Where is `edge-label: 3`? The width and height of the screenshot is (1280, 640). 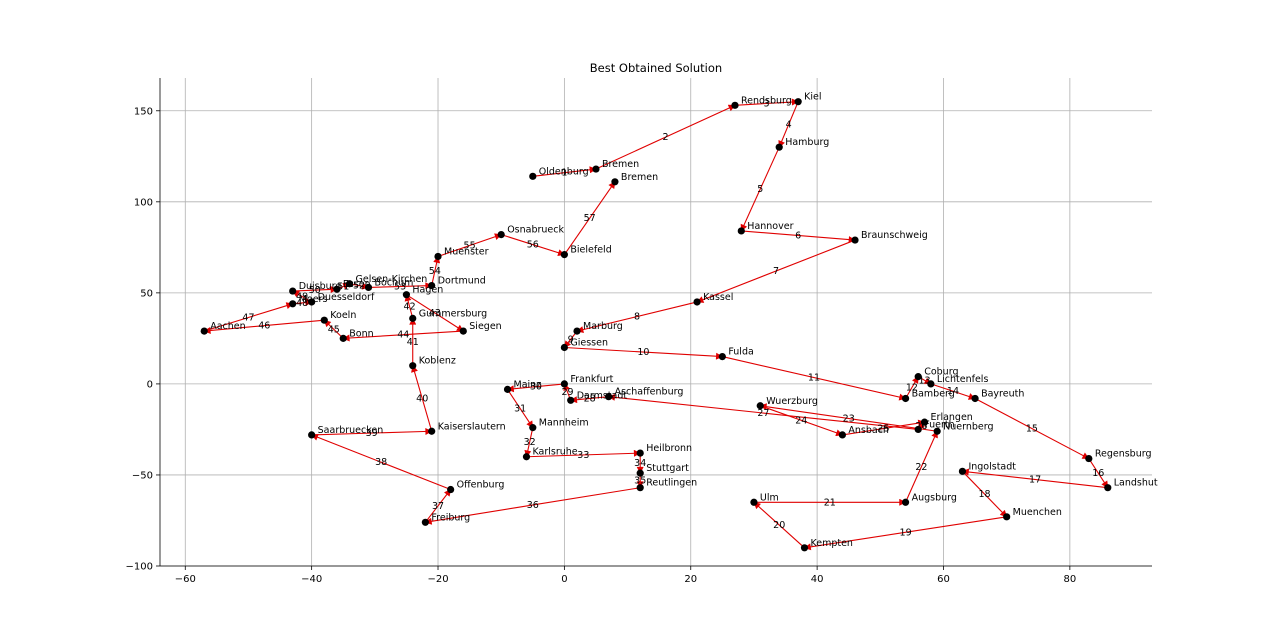 edge-label: 3 is located at coordinates (767, 103).